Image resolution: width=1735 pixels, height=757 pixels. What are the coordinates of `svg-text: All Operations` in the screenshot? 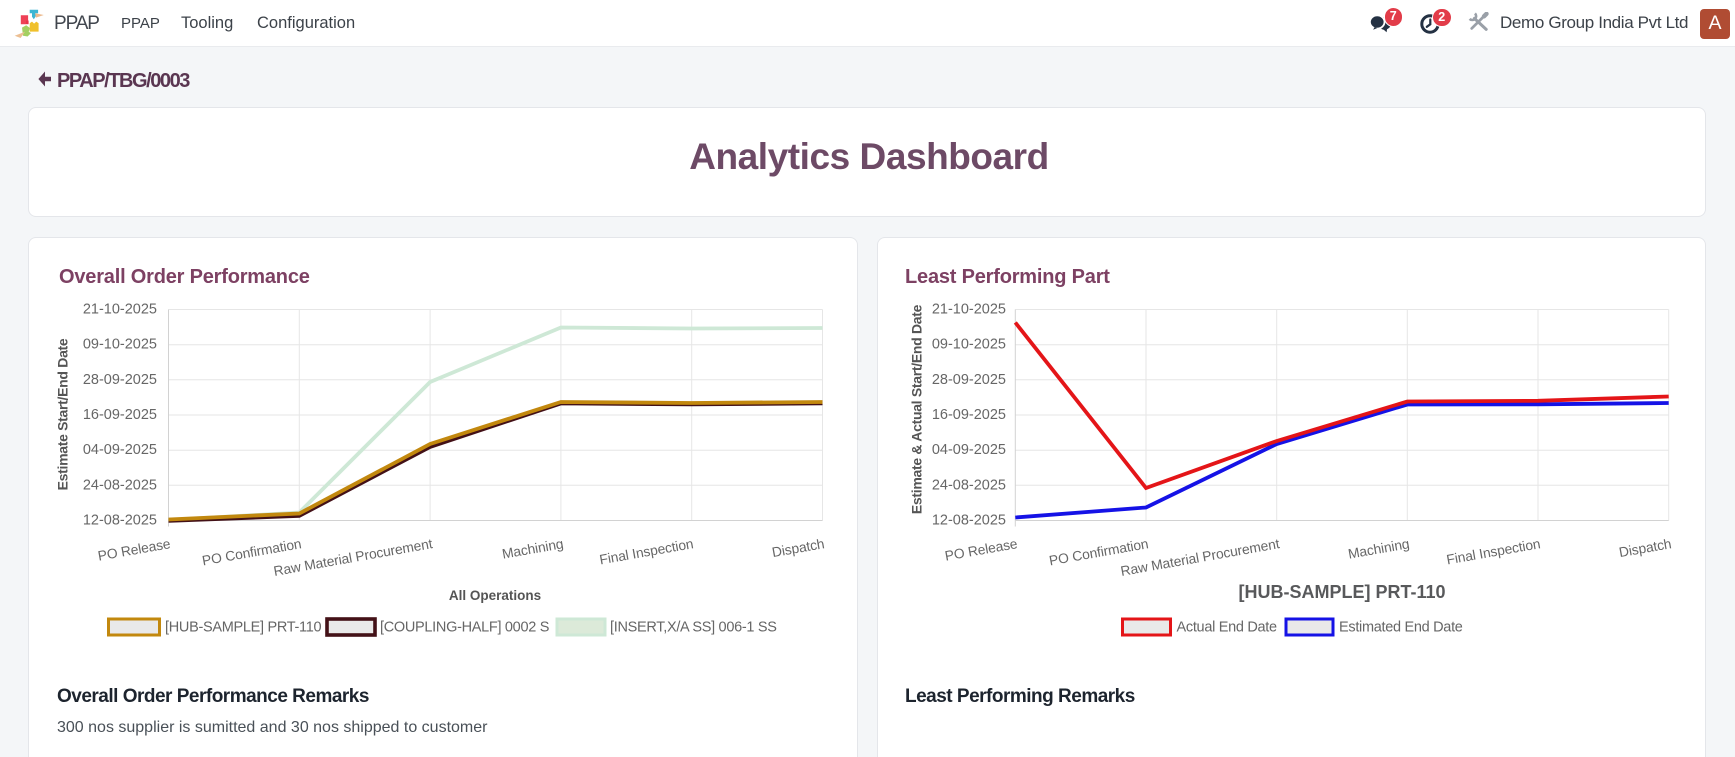 It's located at (495, 595).